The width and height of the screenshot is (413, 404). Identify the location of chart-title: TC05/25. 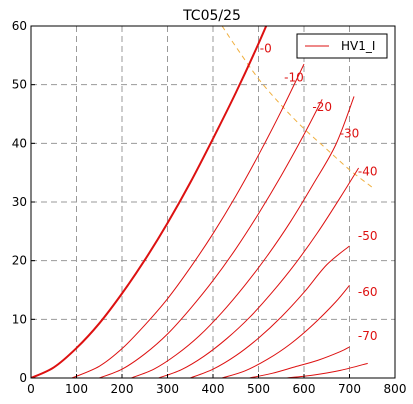
(211, 16).